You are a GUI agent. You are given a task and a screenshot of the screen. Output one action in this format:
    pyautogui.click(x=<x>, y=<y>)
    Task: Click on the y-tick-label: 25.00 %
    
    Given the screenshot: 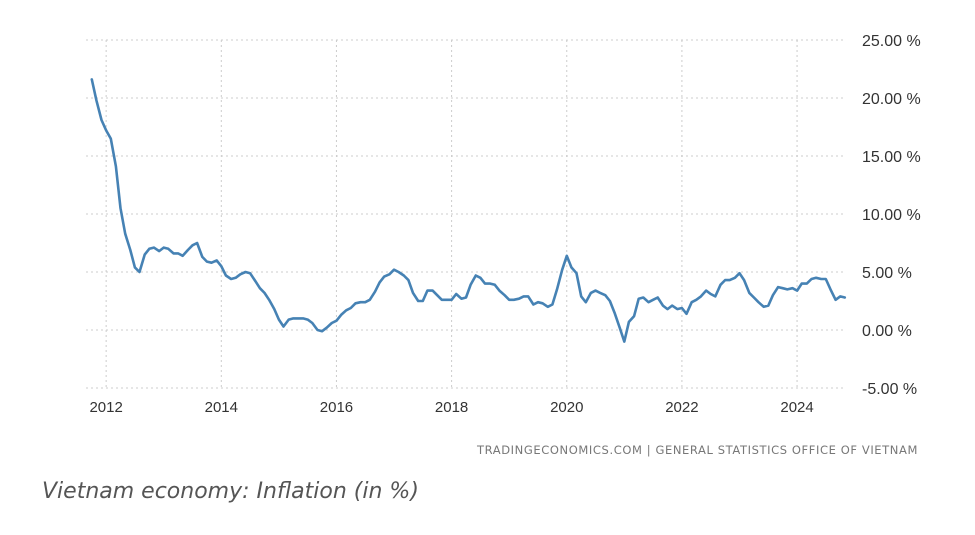 What is the action you would take?
    pyautogui.click(x=891, y=41)
    